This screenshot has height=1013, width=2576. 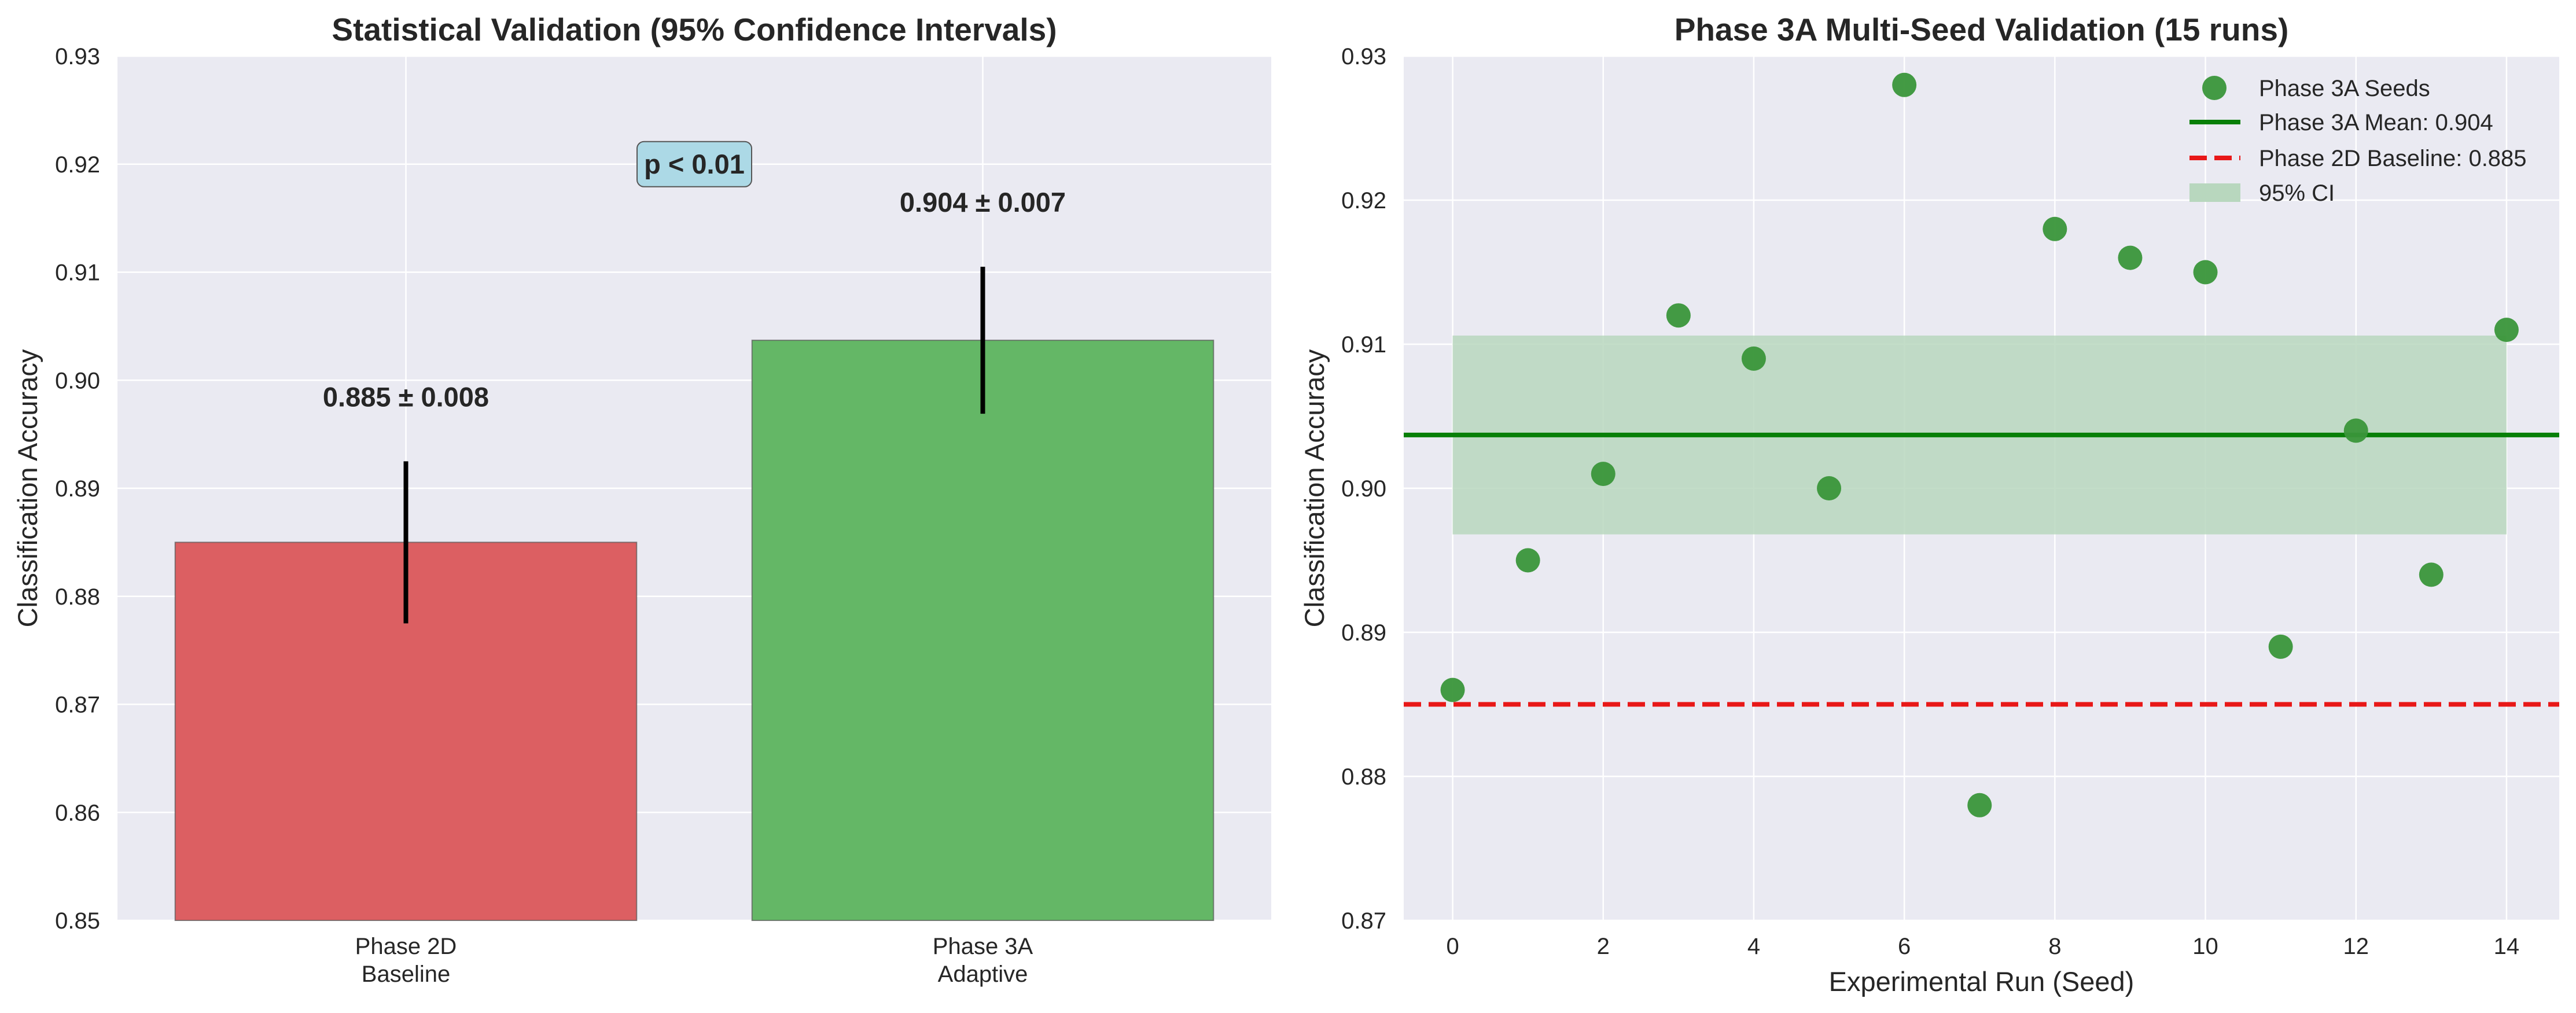 I want to click on scatter-chart-y-tick-label: 0.89, so click(x=1363, y=633).